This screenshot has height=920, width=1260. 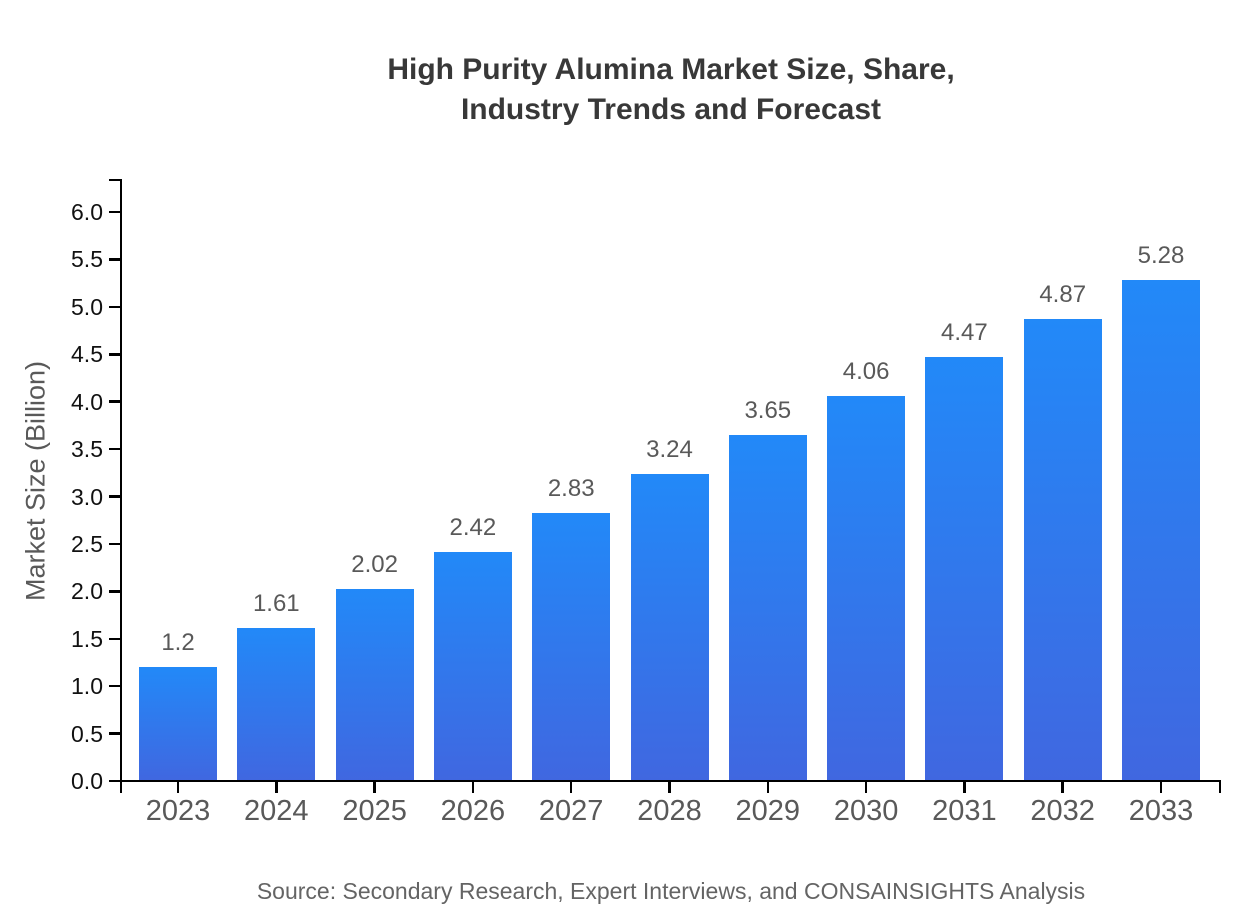 I want to click on bar-value-label: 4.87, so click(x=1063, y=295).